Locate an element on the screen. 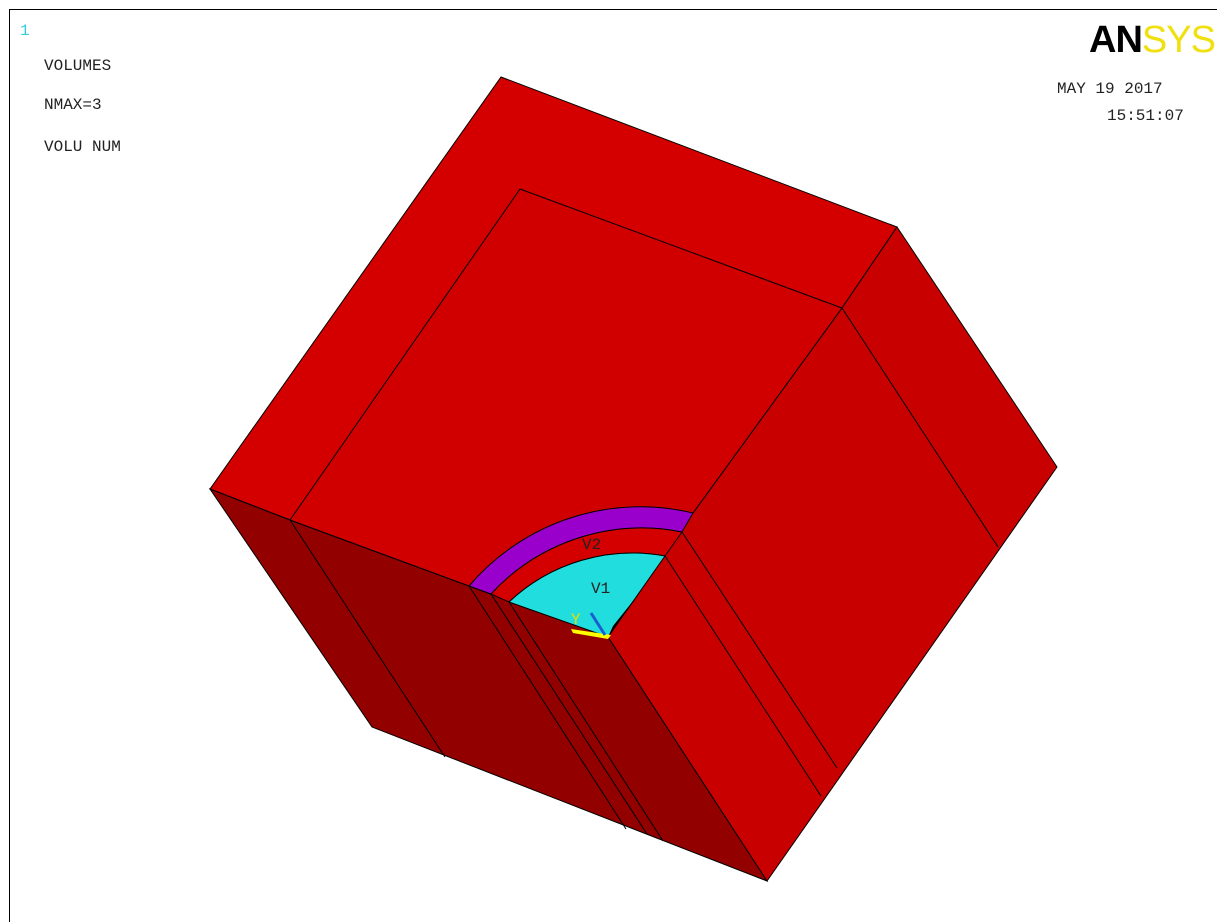 This screenshot has width=1217, height=922. plot-date: MAY 19 2017 is located at coordinates (1110, 89).